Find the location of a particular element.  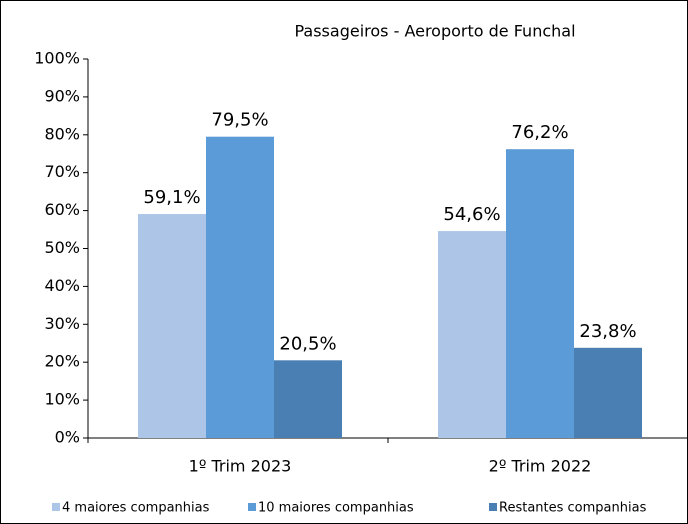

legend-label: 10 maiores companhias is located at coordinates (336, 508).